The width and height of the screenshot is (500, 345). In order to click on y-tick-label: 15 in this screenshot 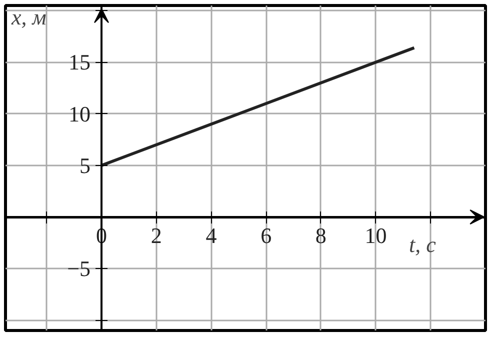, I will do `click(79, 62)`.